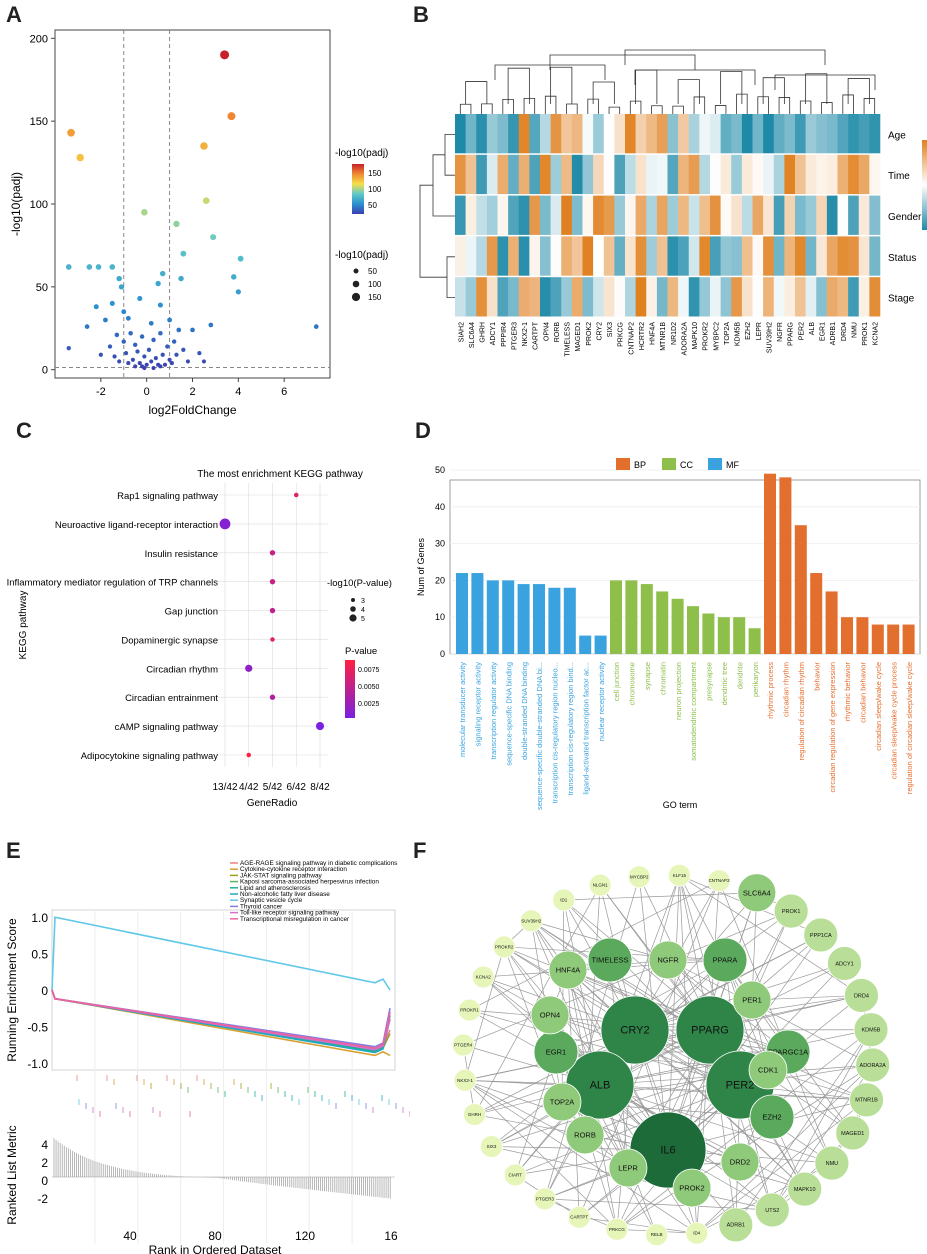  Describe the element at coordinates (272, 610) in the screenshot. I see `pathway-bubble` at that location.